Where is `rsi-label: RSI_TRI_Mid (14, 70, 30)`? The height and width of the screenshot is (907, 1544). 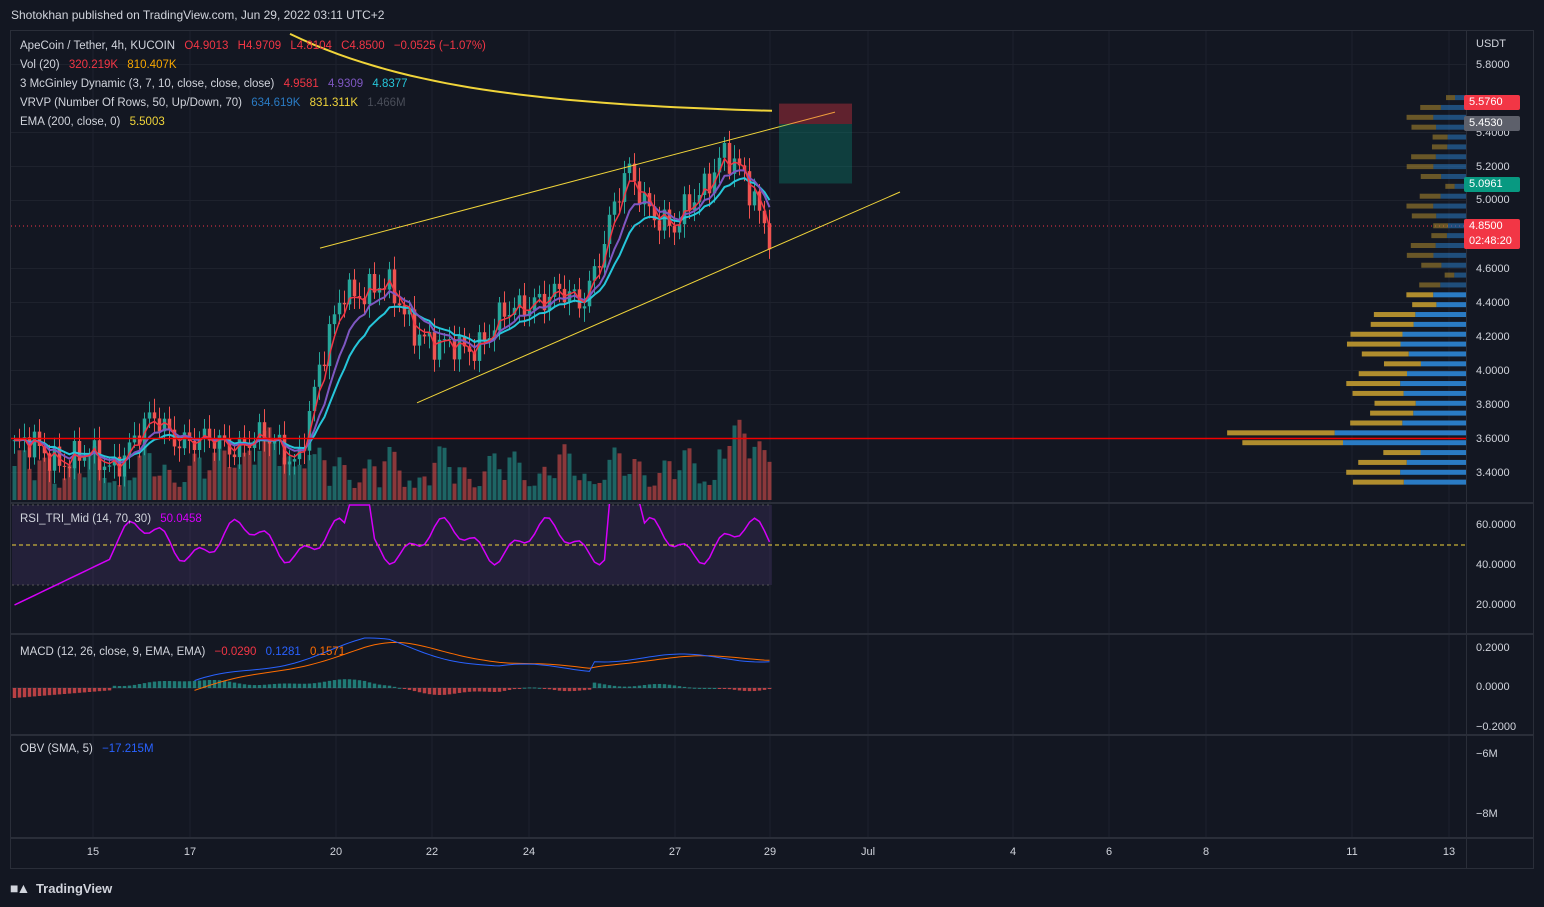
rsi-label: RSI_TRI_Mid (14, 70, 30) is located at coordinates (86, 519).